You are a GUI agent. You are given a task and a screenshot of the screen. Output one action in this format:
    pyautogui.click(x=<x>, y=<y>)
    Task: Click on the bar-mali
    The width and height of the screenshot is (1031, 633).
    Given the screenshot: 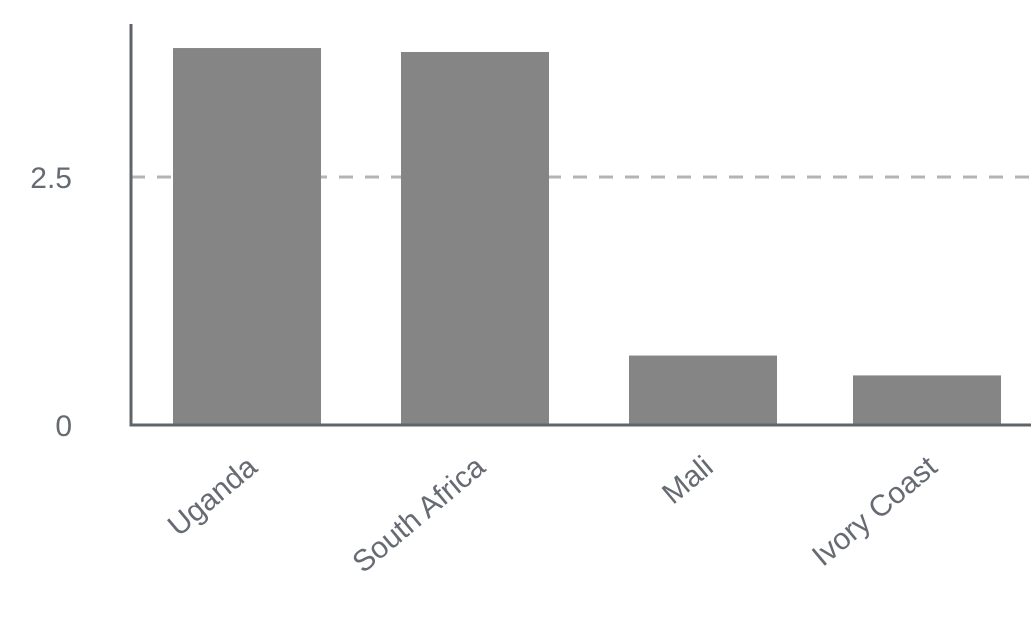 What is the action you would take?
    pyautogui.click(x=703, y=390)
    